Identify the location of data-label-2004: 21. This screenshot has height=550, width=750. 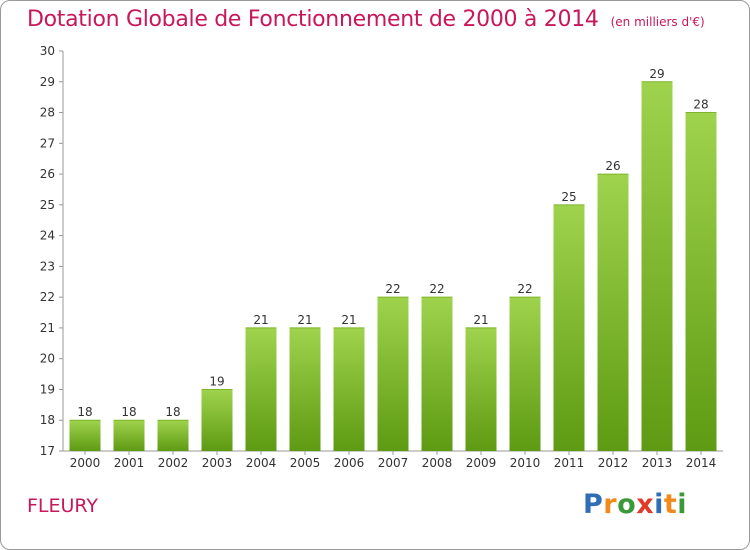
(260, 320).